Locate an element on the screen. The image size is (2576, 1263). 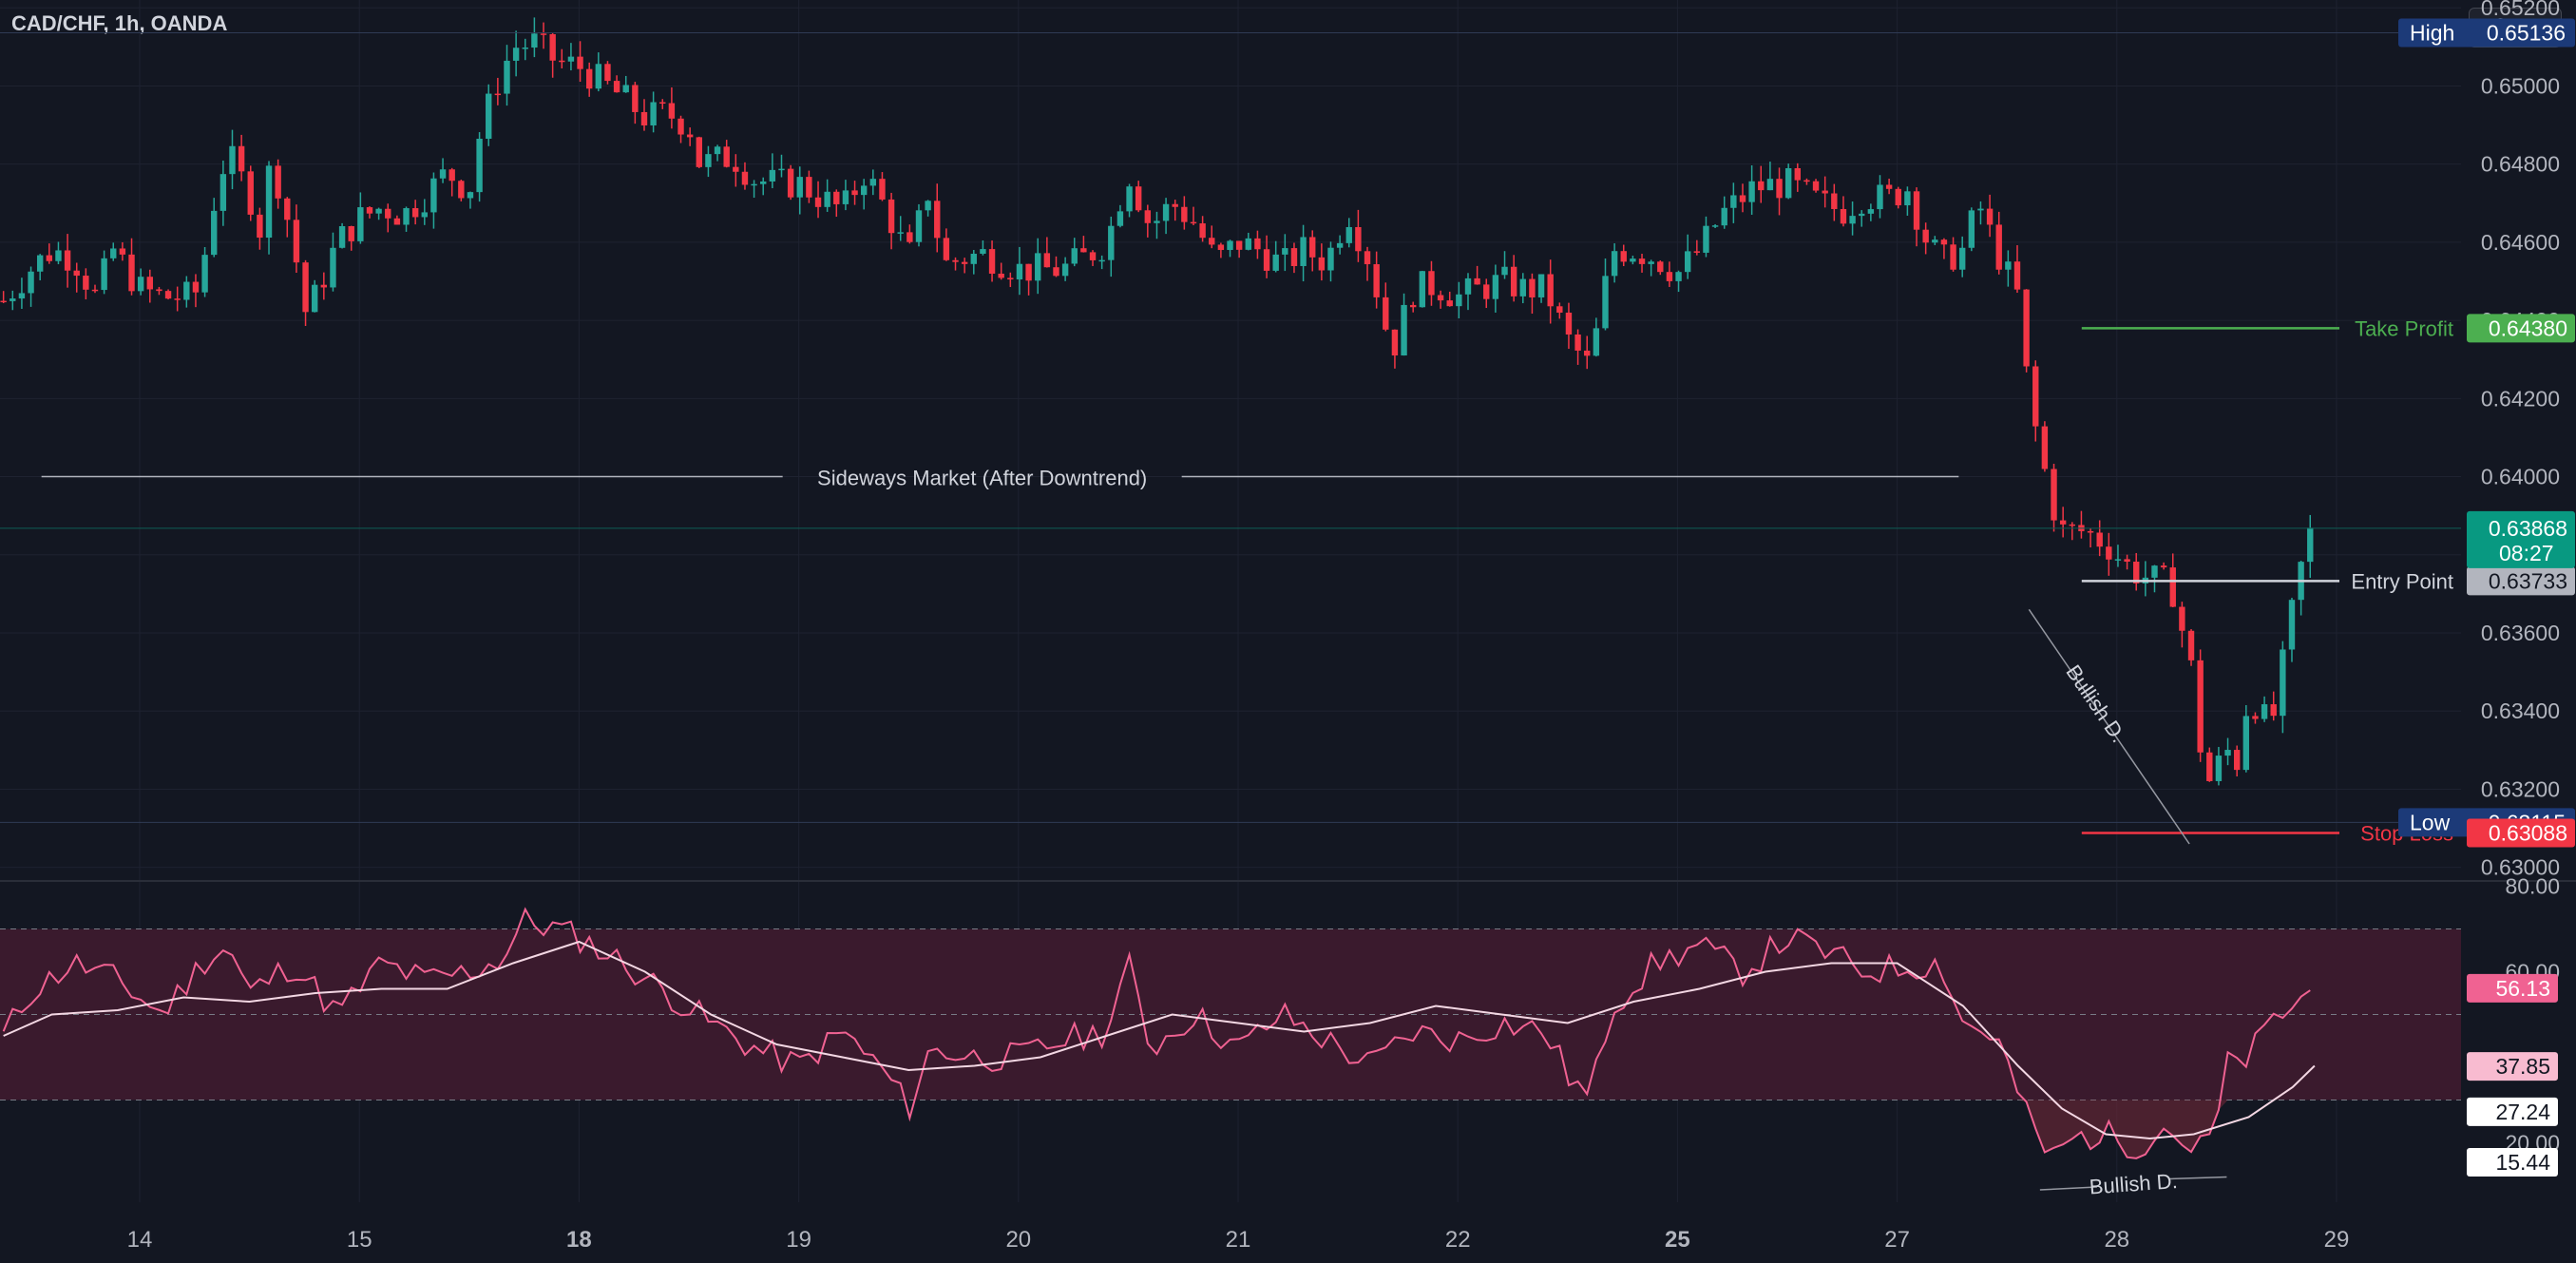
price-tick: 0.64200 is located at coordinates (2520, 398).